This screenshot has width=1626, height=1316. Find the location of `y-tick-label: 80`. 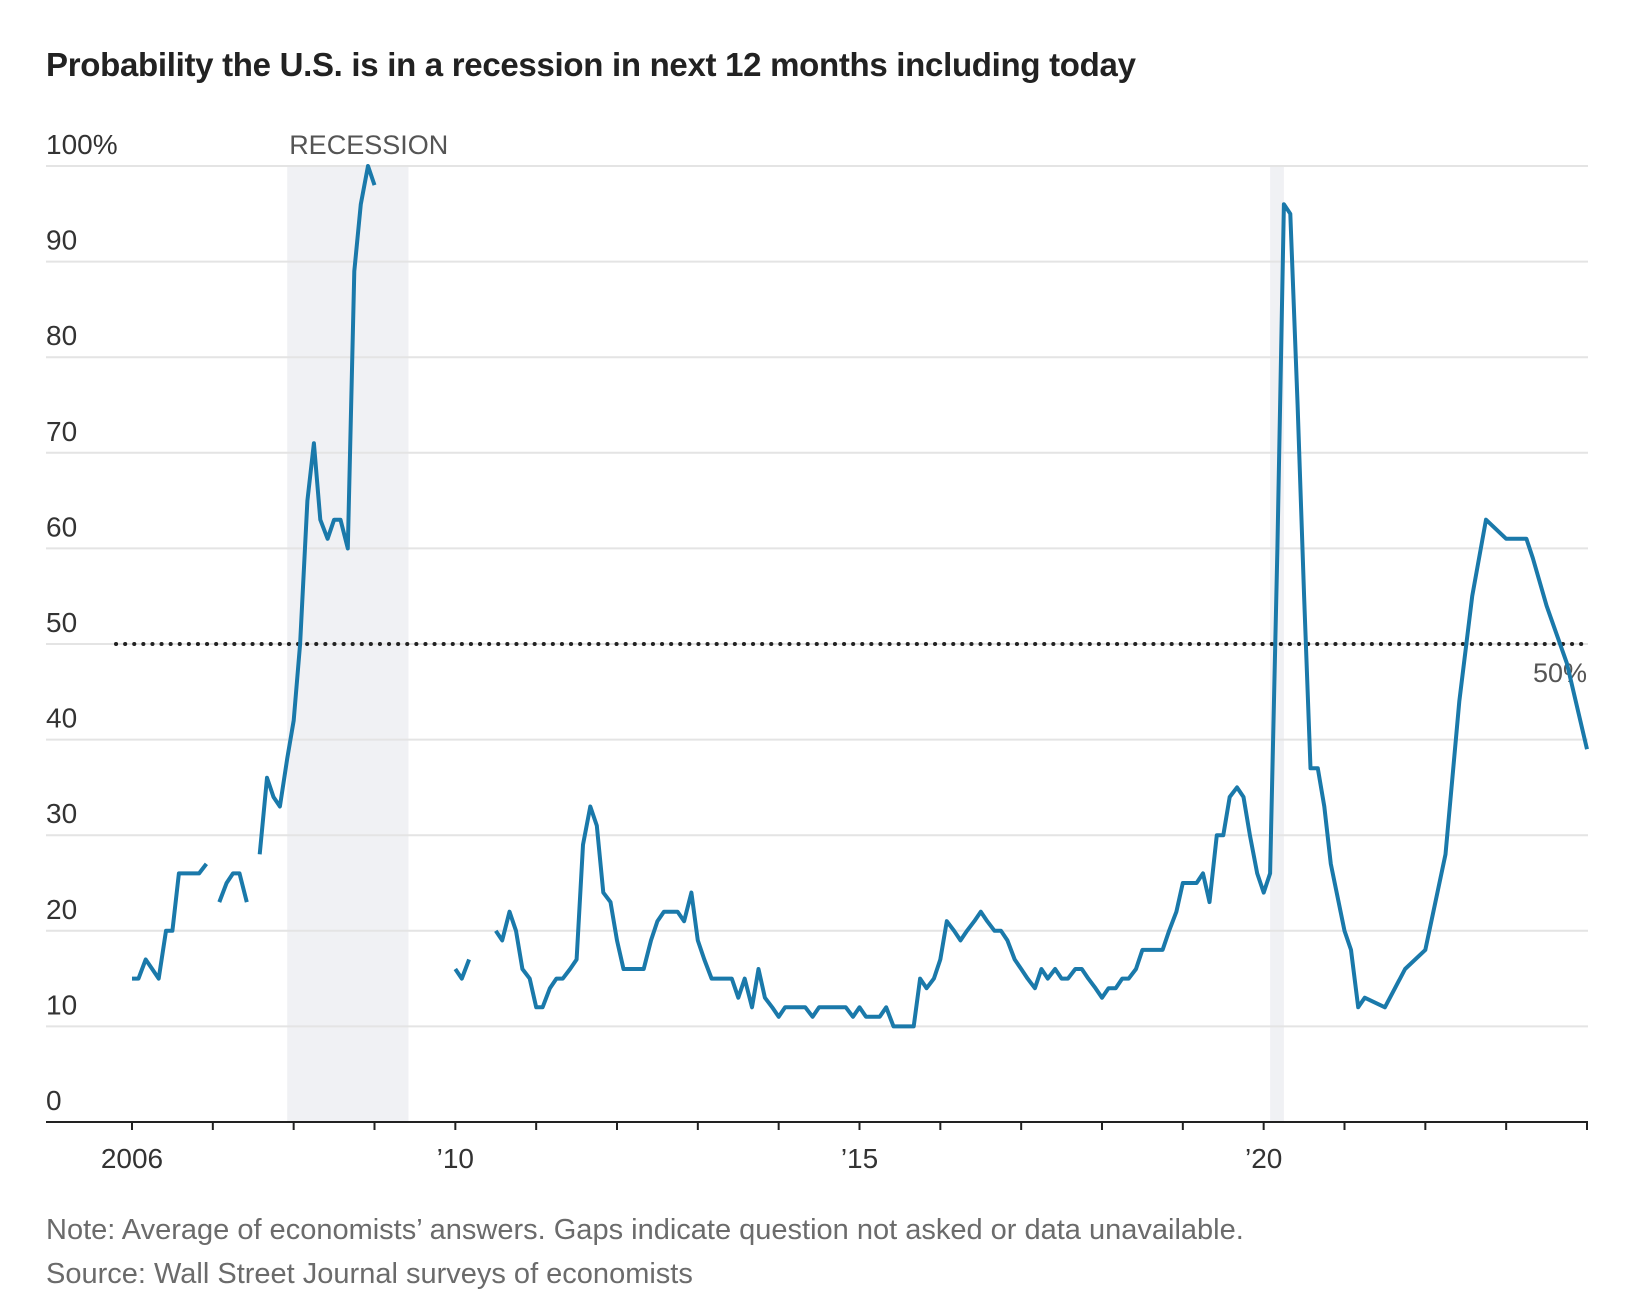

y-tick-label: 80 is located at coordinates (61, 335).